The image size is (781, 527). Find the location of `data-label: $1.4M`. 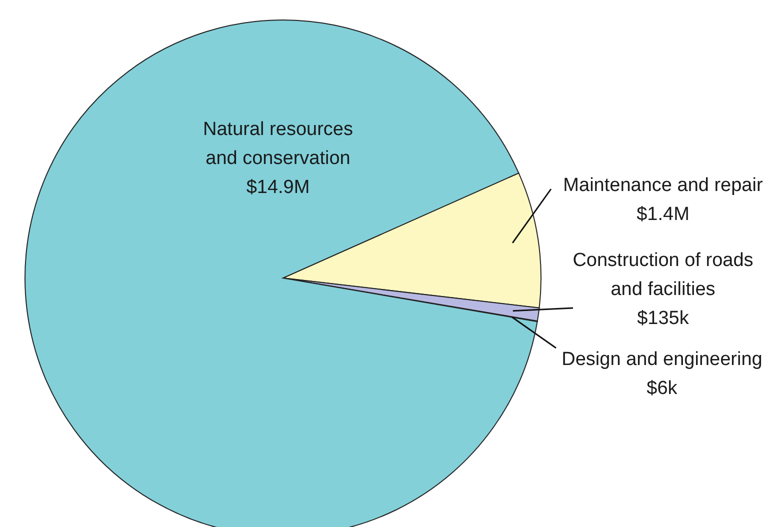

data-label: $1.4M is located at coordinates (663, 214).